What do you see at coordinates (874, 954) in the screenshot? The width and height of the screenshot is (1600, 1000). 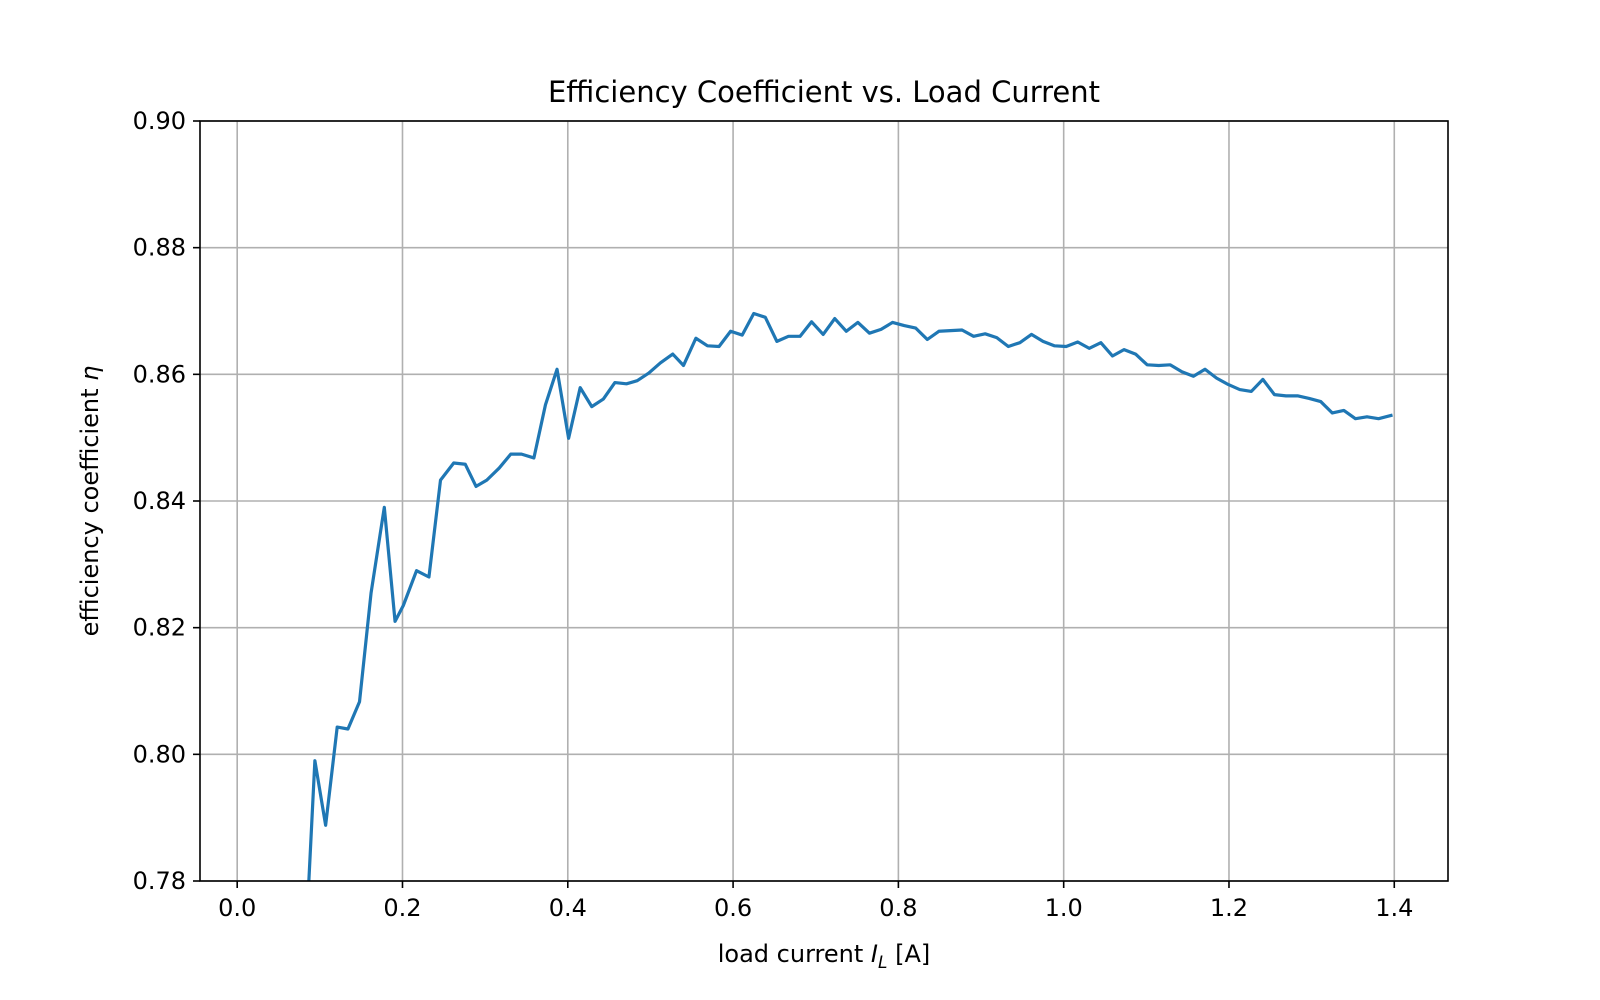 I see `x-axis-label-symbol: I` at bounding box center [874, 954].